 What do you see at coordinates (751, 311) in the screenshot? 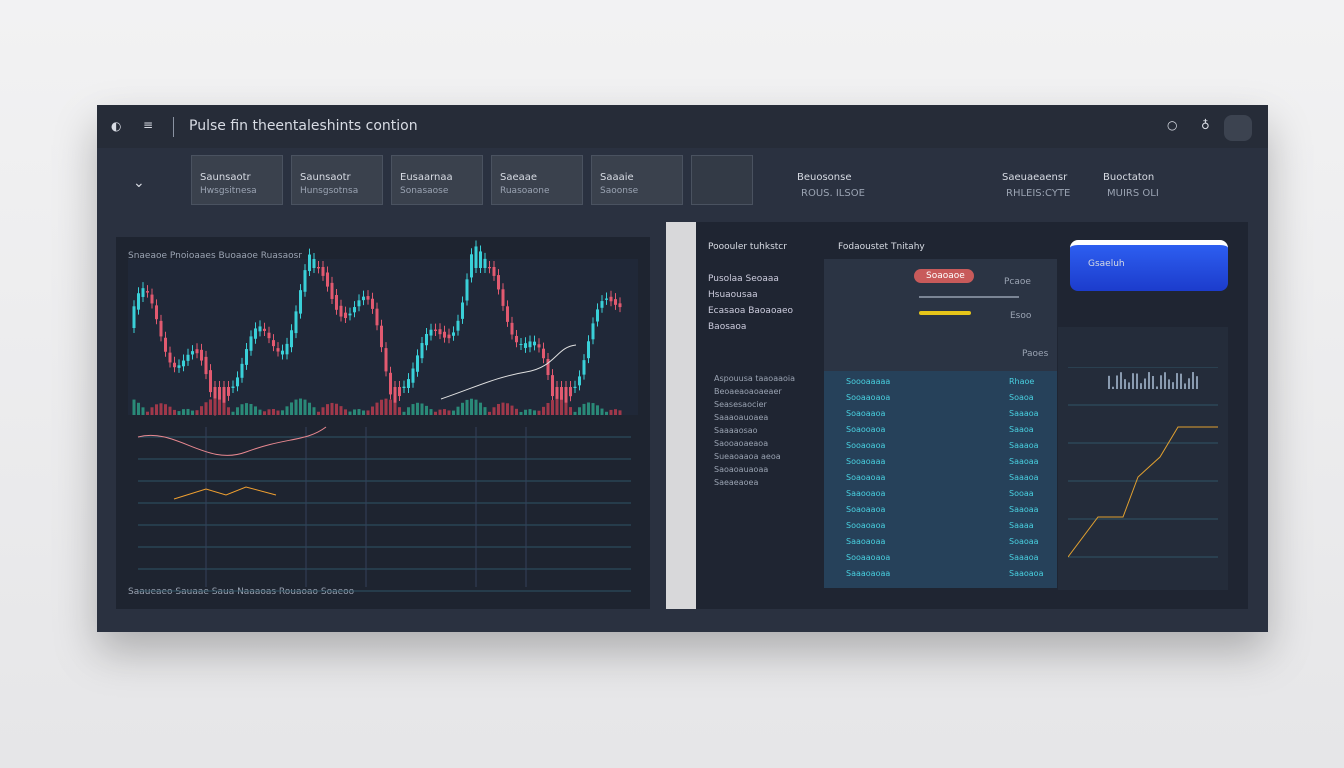
I see `side-item: Ecasaoa Baoaoaeo` at bounding box center [751, 311].